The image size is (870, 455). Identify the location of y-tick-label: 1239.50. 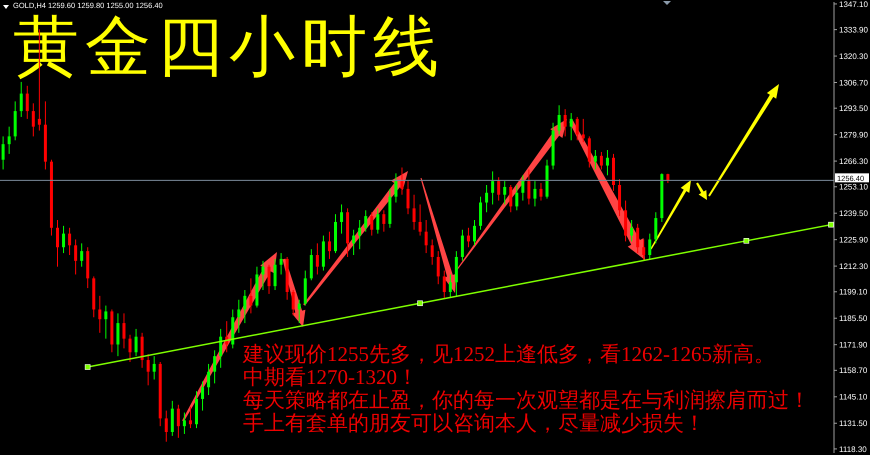
(853, 213).